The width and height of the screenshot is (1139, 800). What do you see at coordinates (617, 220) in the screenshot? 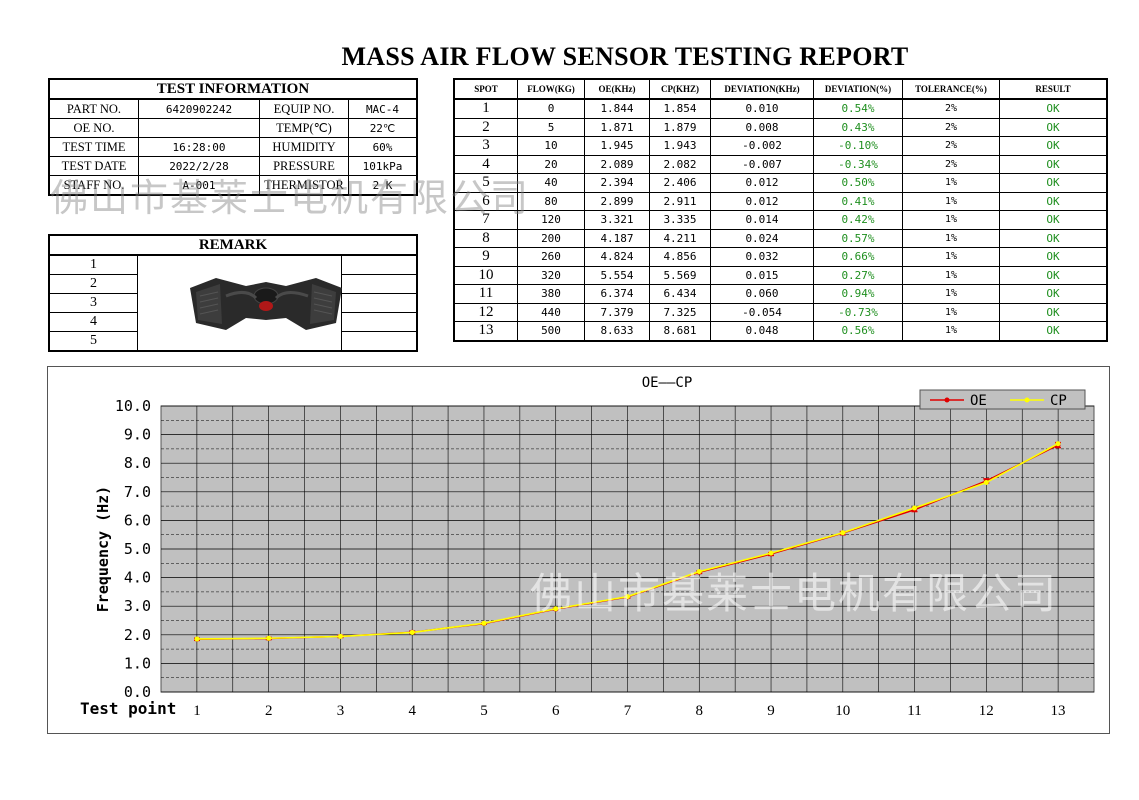
I see `spot-cell: 3.321` at bounding box center [617, 220].